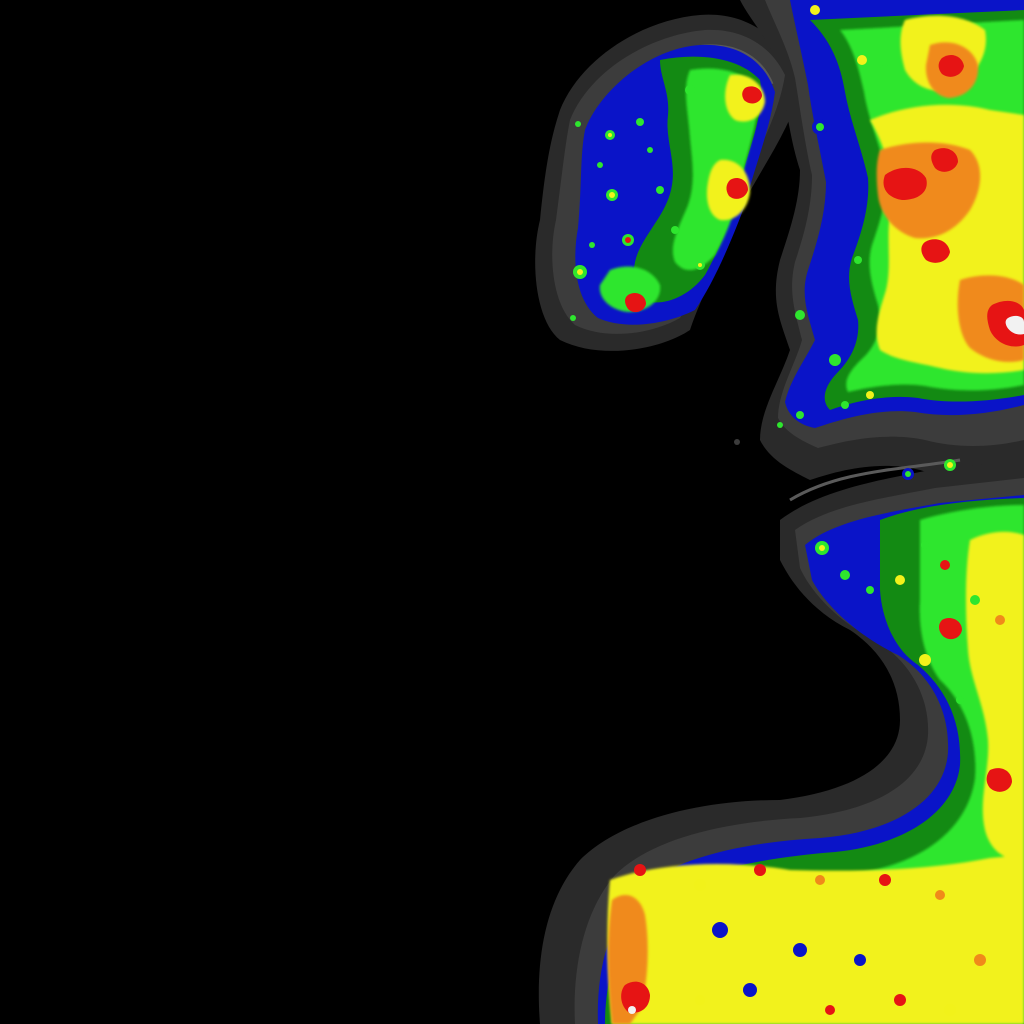 The width and height of the screenshot is (1024, 1024). What do you see at coordinates (935, 251) in the screenshot?
I see `red-birmingham` at bounding box center [935, 251].